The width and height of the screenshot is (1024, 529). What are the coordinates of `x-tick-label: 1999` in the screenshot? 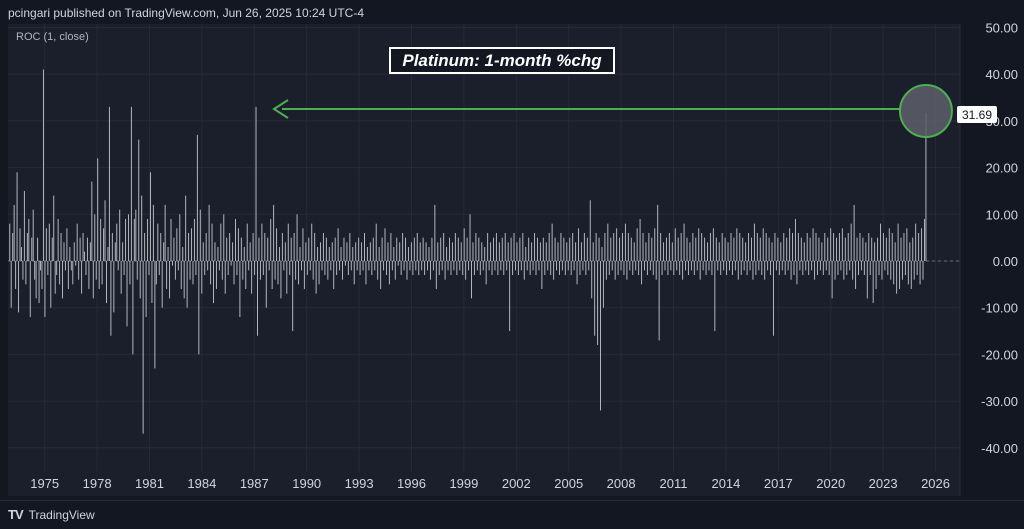 It's located at (463, 483).